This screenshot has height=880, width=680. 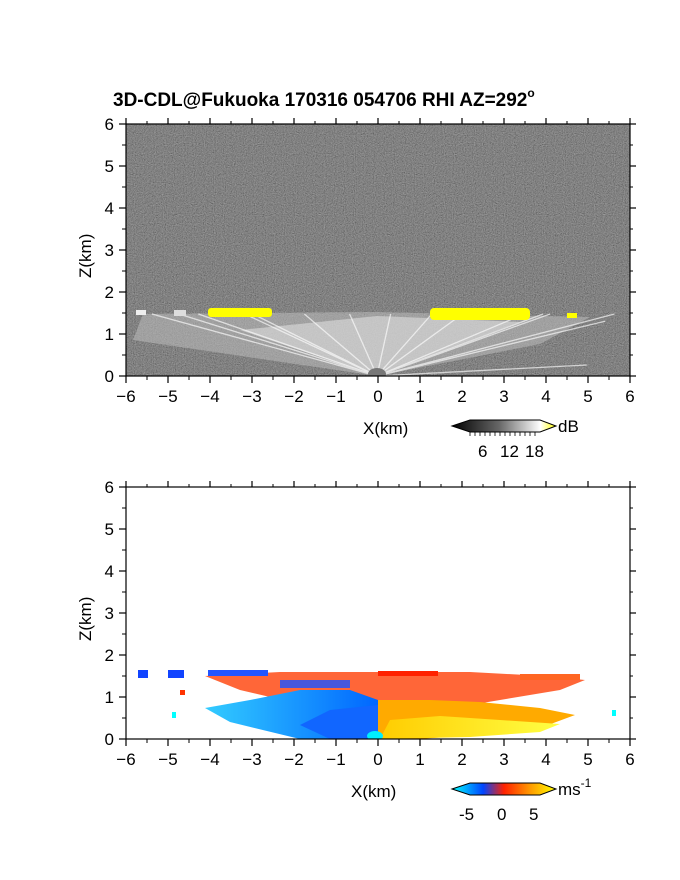 I want to click on colorbar-tick-label: 12, so click(x=509, y=451).